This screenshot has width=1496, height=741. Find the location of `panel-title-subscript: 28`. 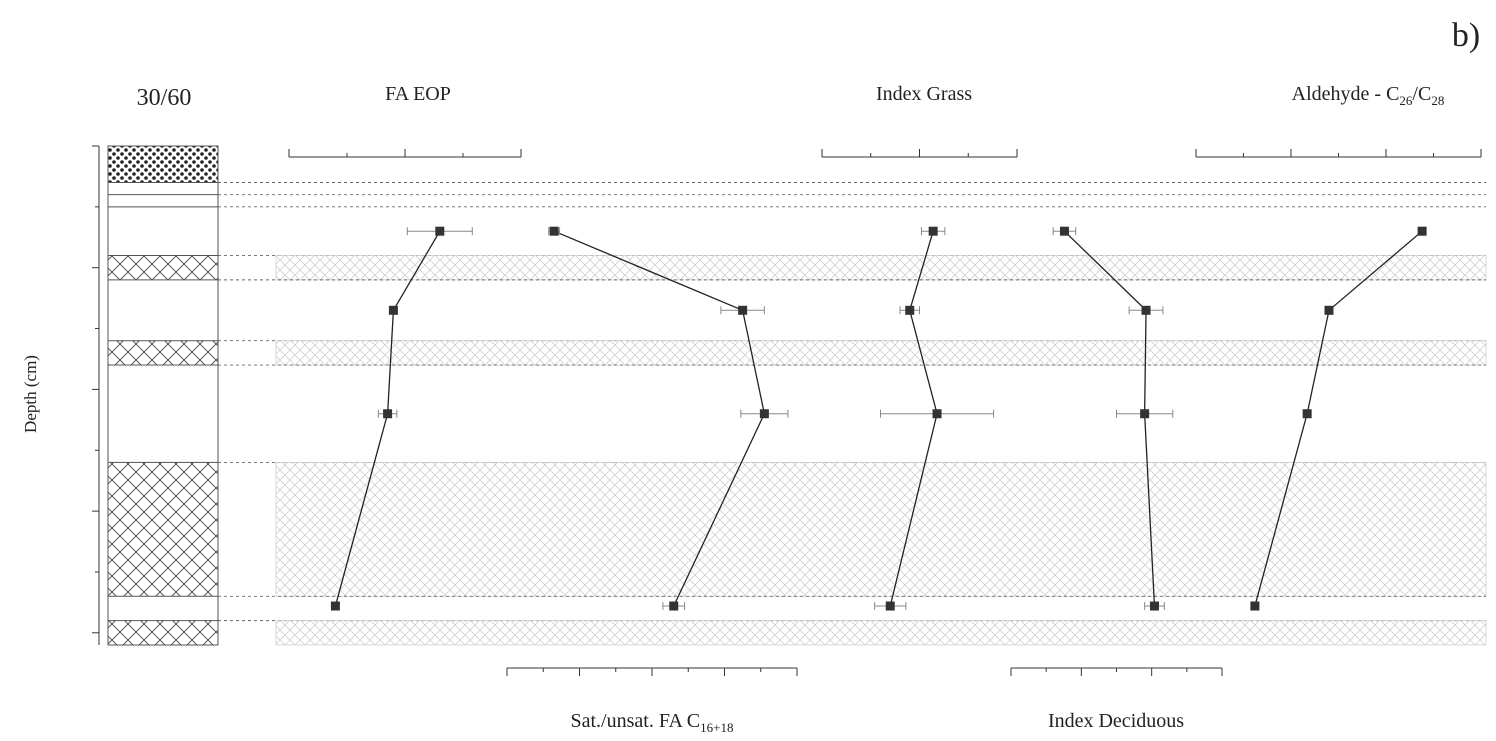

panel-title-subscript: 28 is located at coordinates (1437, 100).